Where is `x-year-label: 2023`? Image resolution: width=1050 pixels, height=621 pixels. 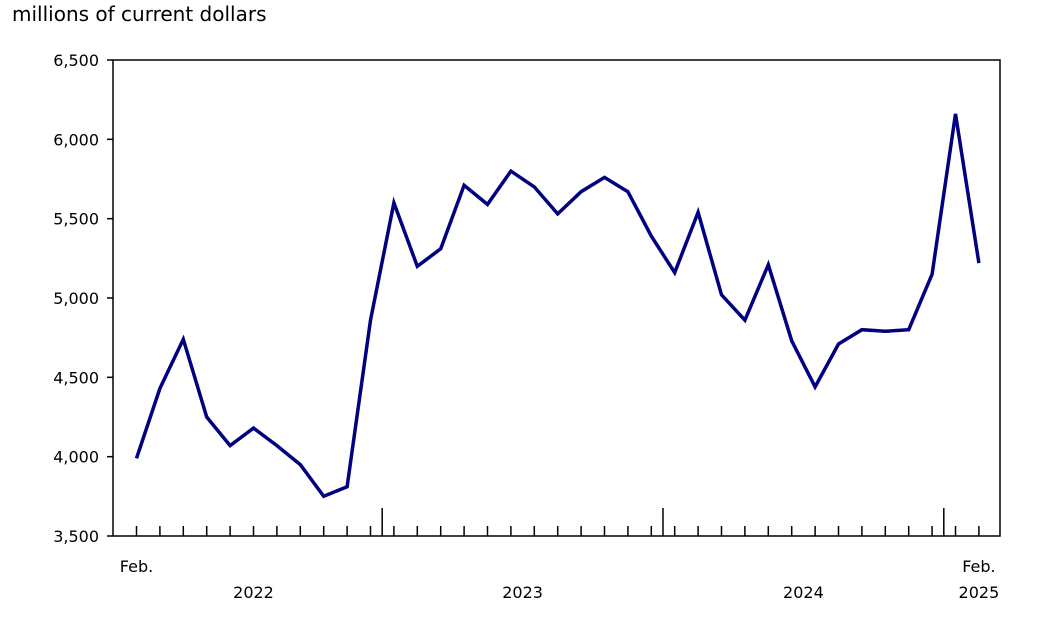
x-year-label: 2023 is located at coordinates (522, 592).